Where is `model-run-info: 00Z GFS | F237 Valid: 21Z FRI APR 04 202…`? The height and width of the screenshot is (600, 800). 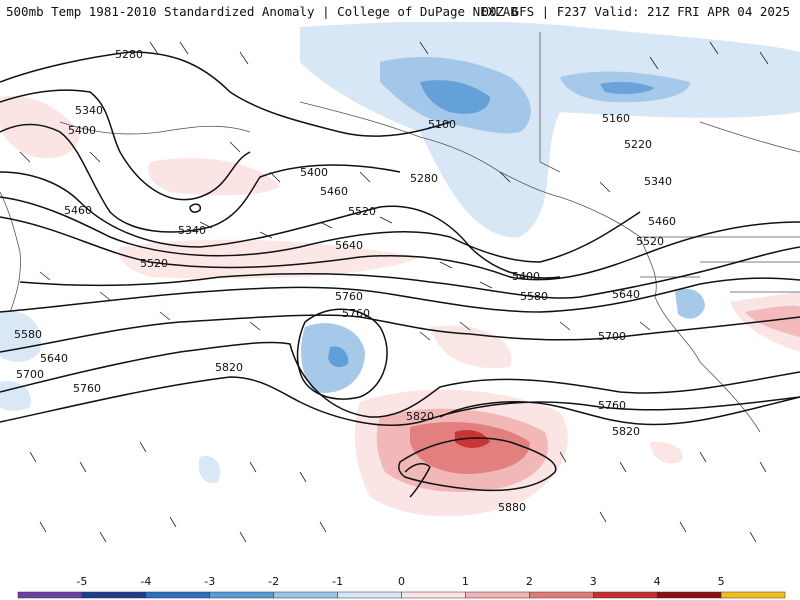
model-run-info: 00Z GFS | F237 Valid: 21Z FRI APR 04 202… is located at coordinates (635, 11).